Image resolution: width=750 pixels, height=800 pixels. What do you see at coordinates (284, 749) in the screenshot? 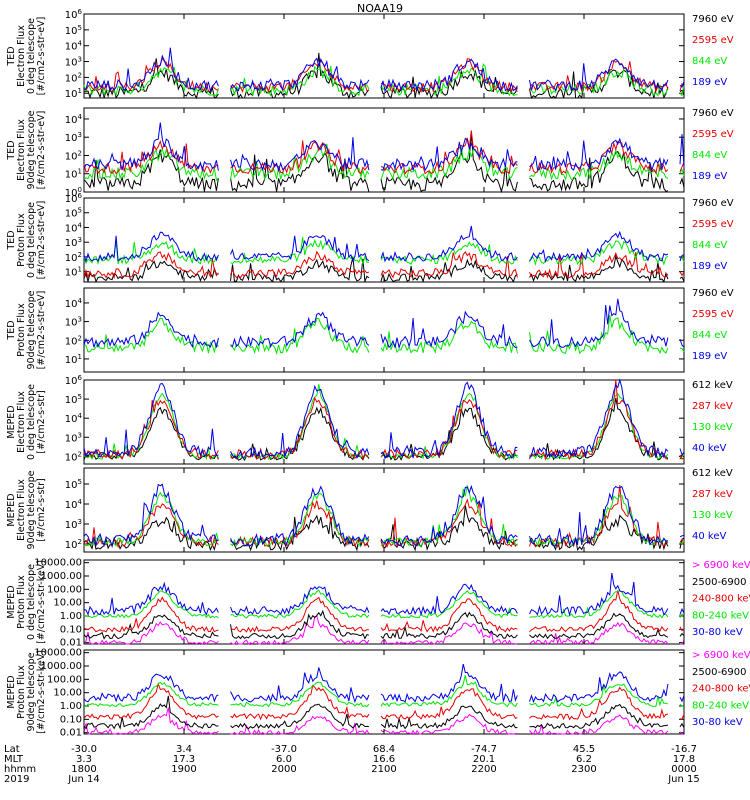
I see `time-axis-lat-label: -37.0` at bounding box center [284, 749].